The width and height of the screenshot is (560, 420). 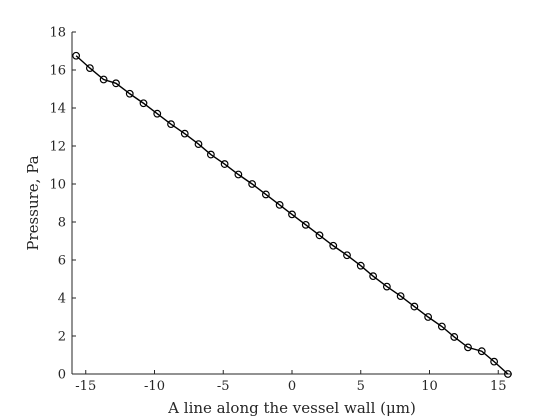 What do you see at coordinates (85, 386) in the screenshot?
I see `x-tick-label: -15` at bounding box center [85, 386].